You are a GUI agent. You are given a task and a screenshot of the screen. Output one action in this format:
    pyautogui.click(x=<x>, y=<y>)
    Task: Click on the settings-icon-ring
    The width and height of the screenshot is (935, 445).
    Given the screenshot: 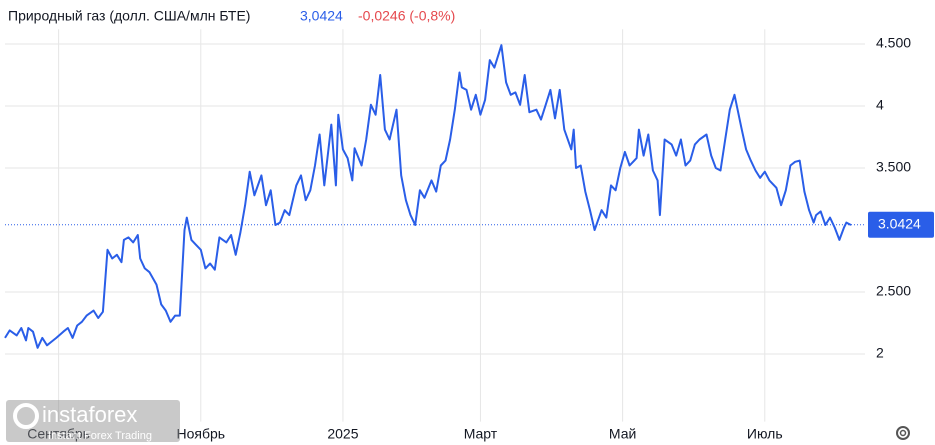 What is the action you would take?
    pyautogui.click(x=903, y=433)
    